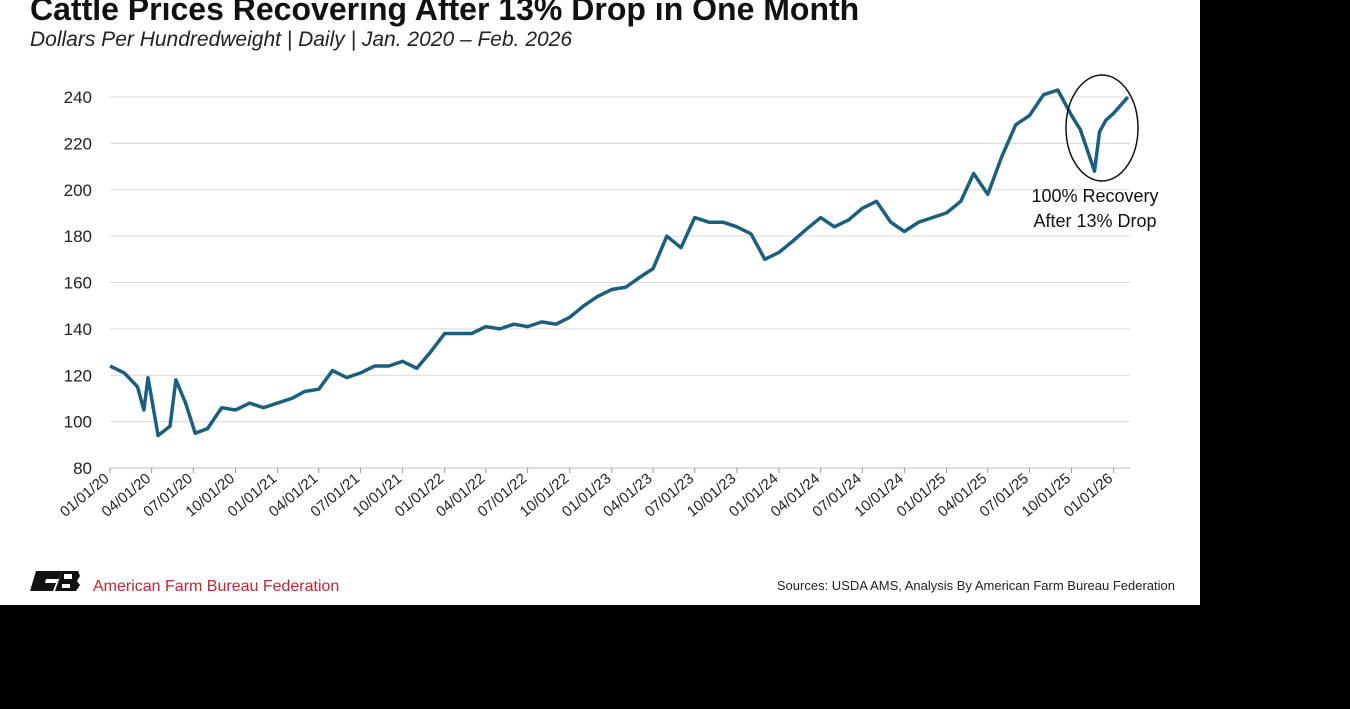  What do you see at coordinates (78, 422) in the screenshot?
I see `y-tick-label: 100` at bounding box center [78, 422].